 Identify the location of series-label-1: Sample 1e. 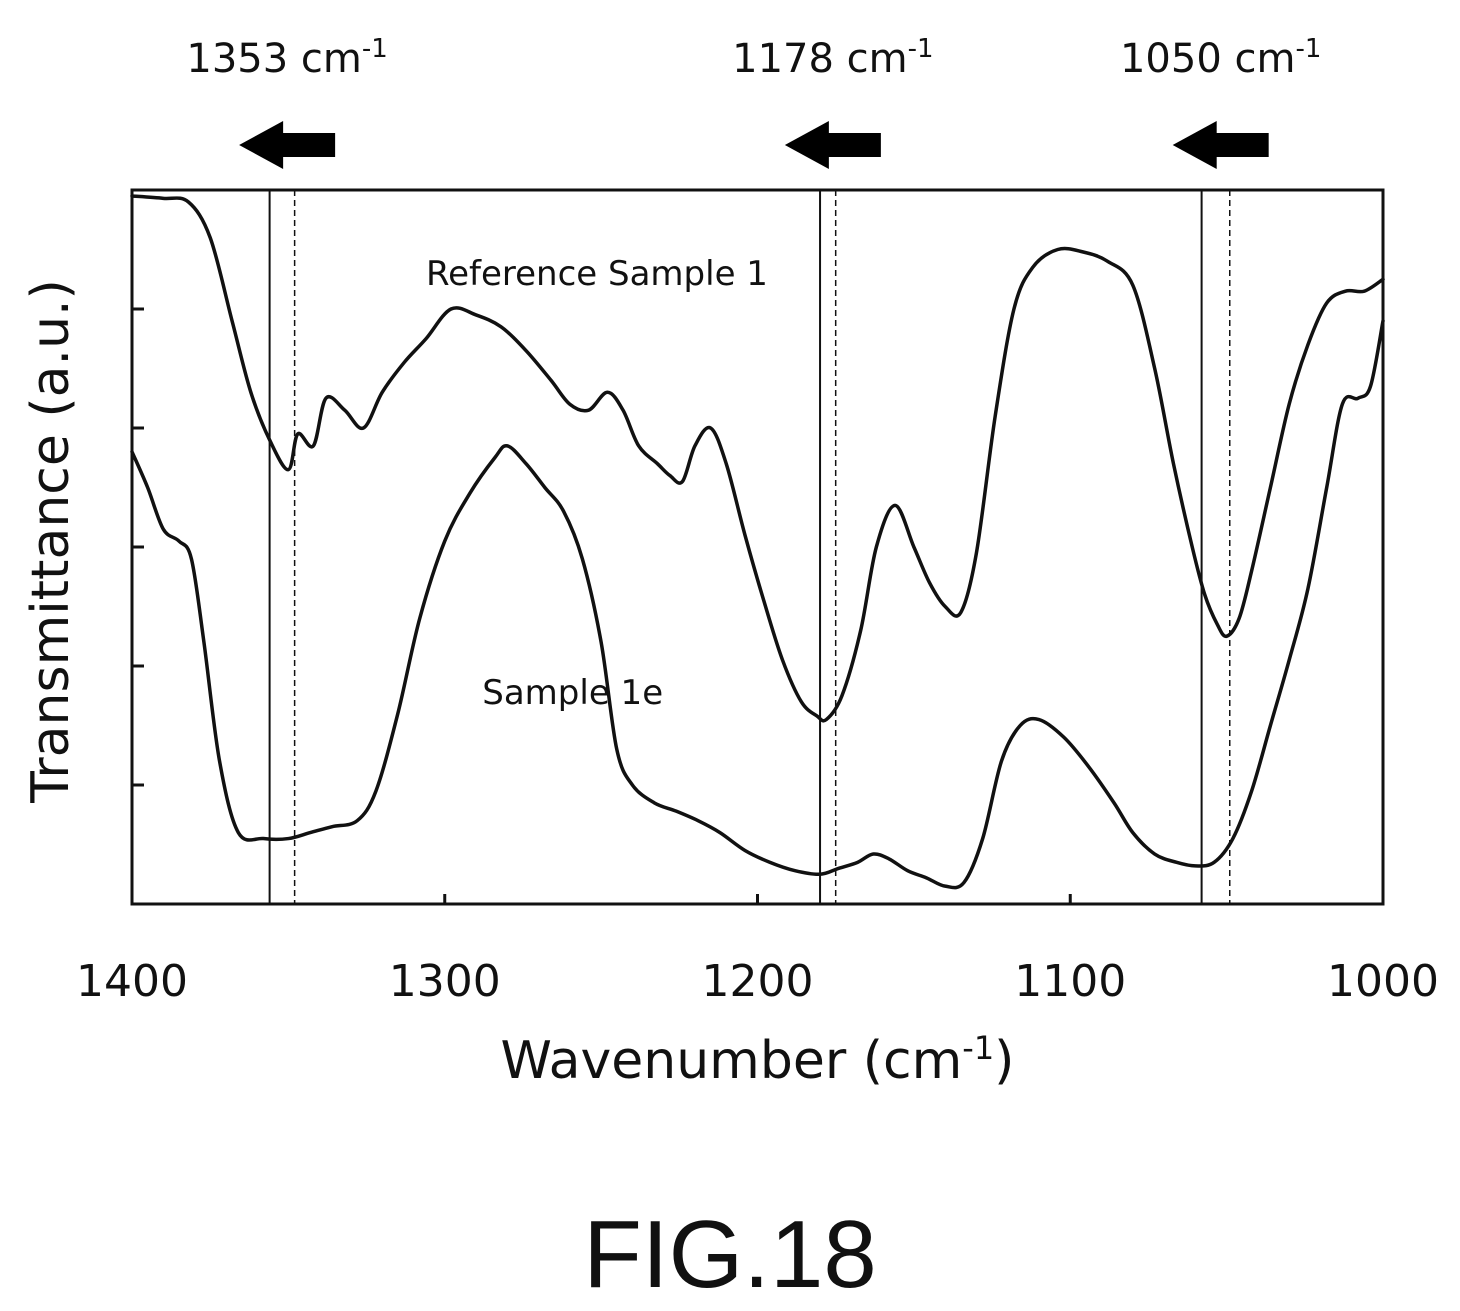
(572, 693).